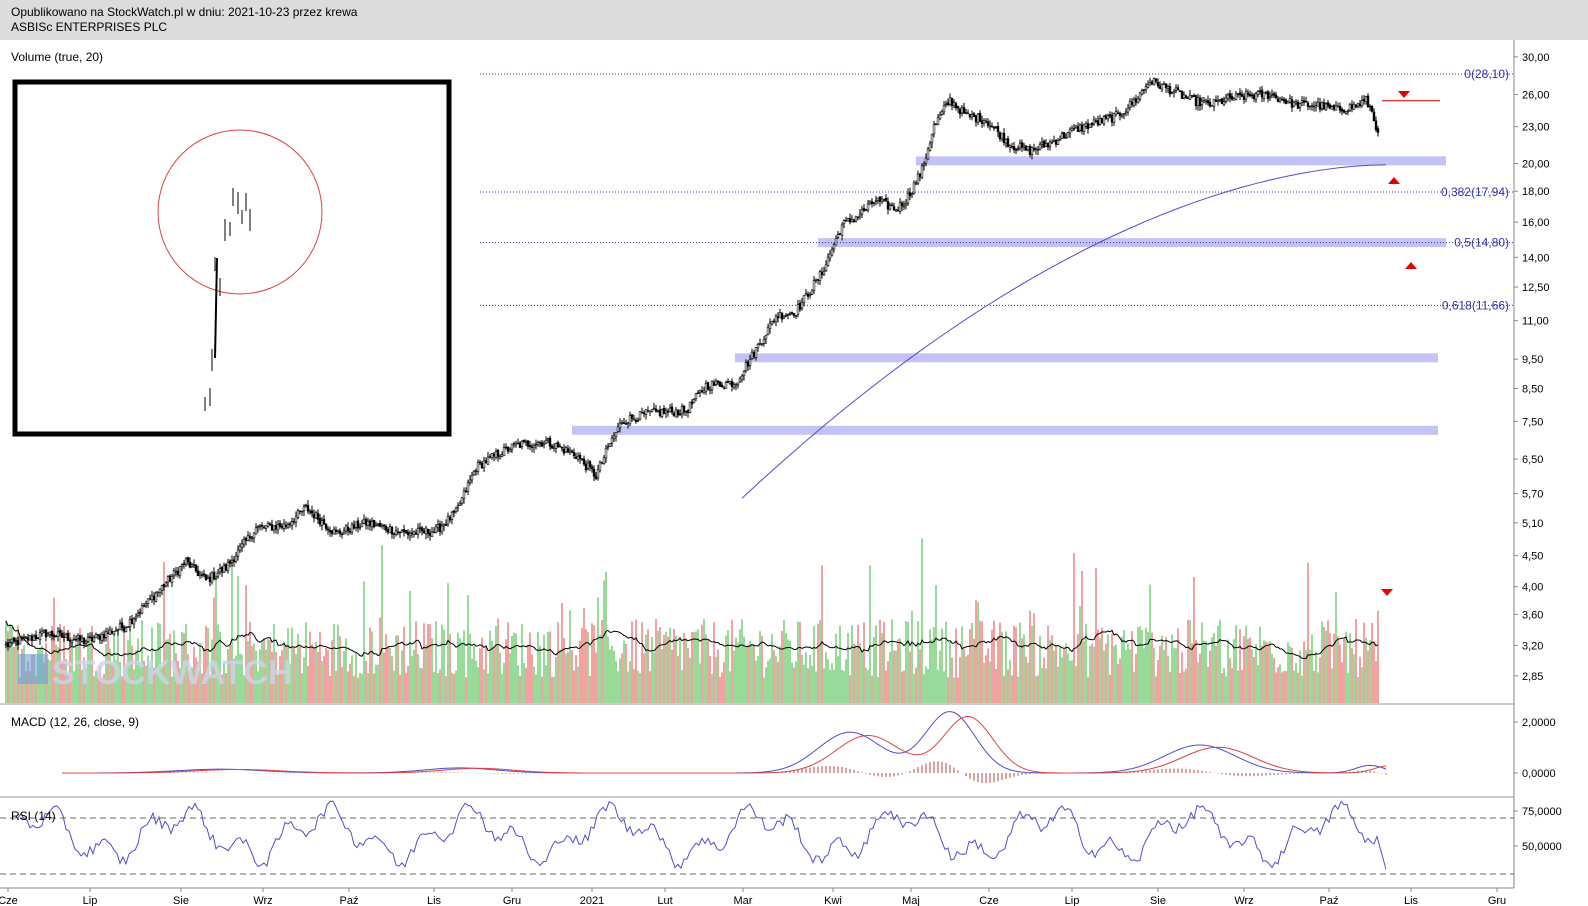  What do you see at coordinates (262, 900) in the screenshot?
I see `x-tick-label: Wrz` at bounding box center [262, 900].